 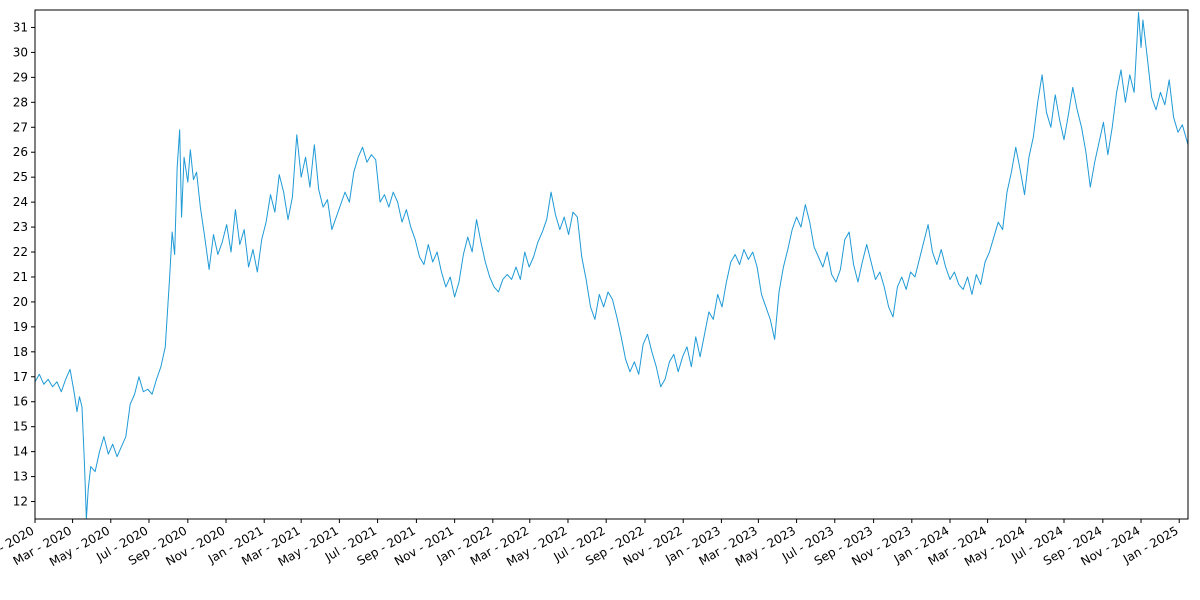 I want to click on y-tick-label: 20, so click(x=20, y=302).